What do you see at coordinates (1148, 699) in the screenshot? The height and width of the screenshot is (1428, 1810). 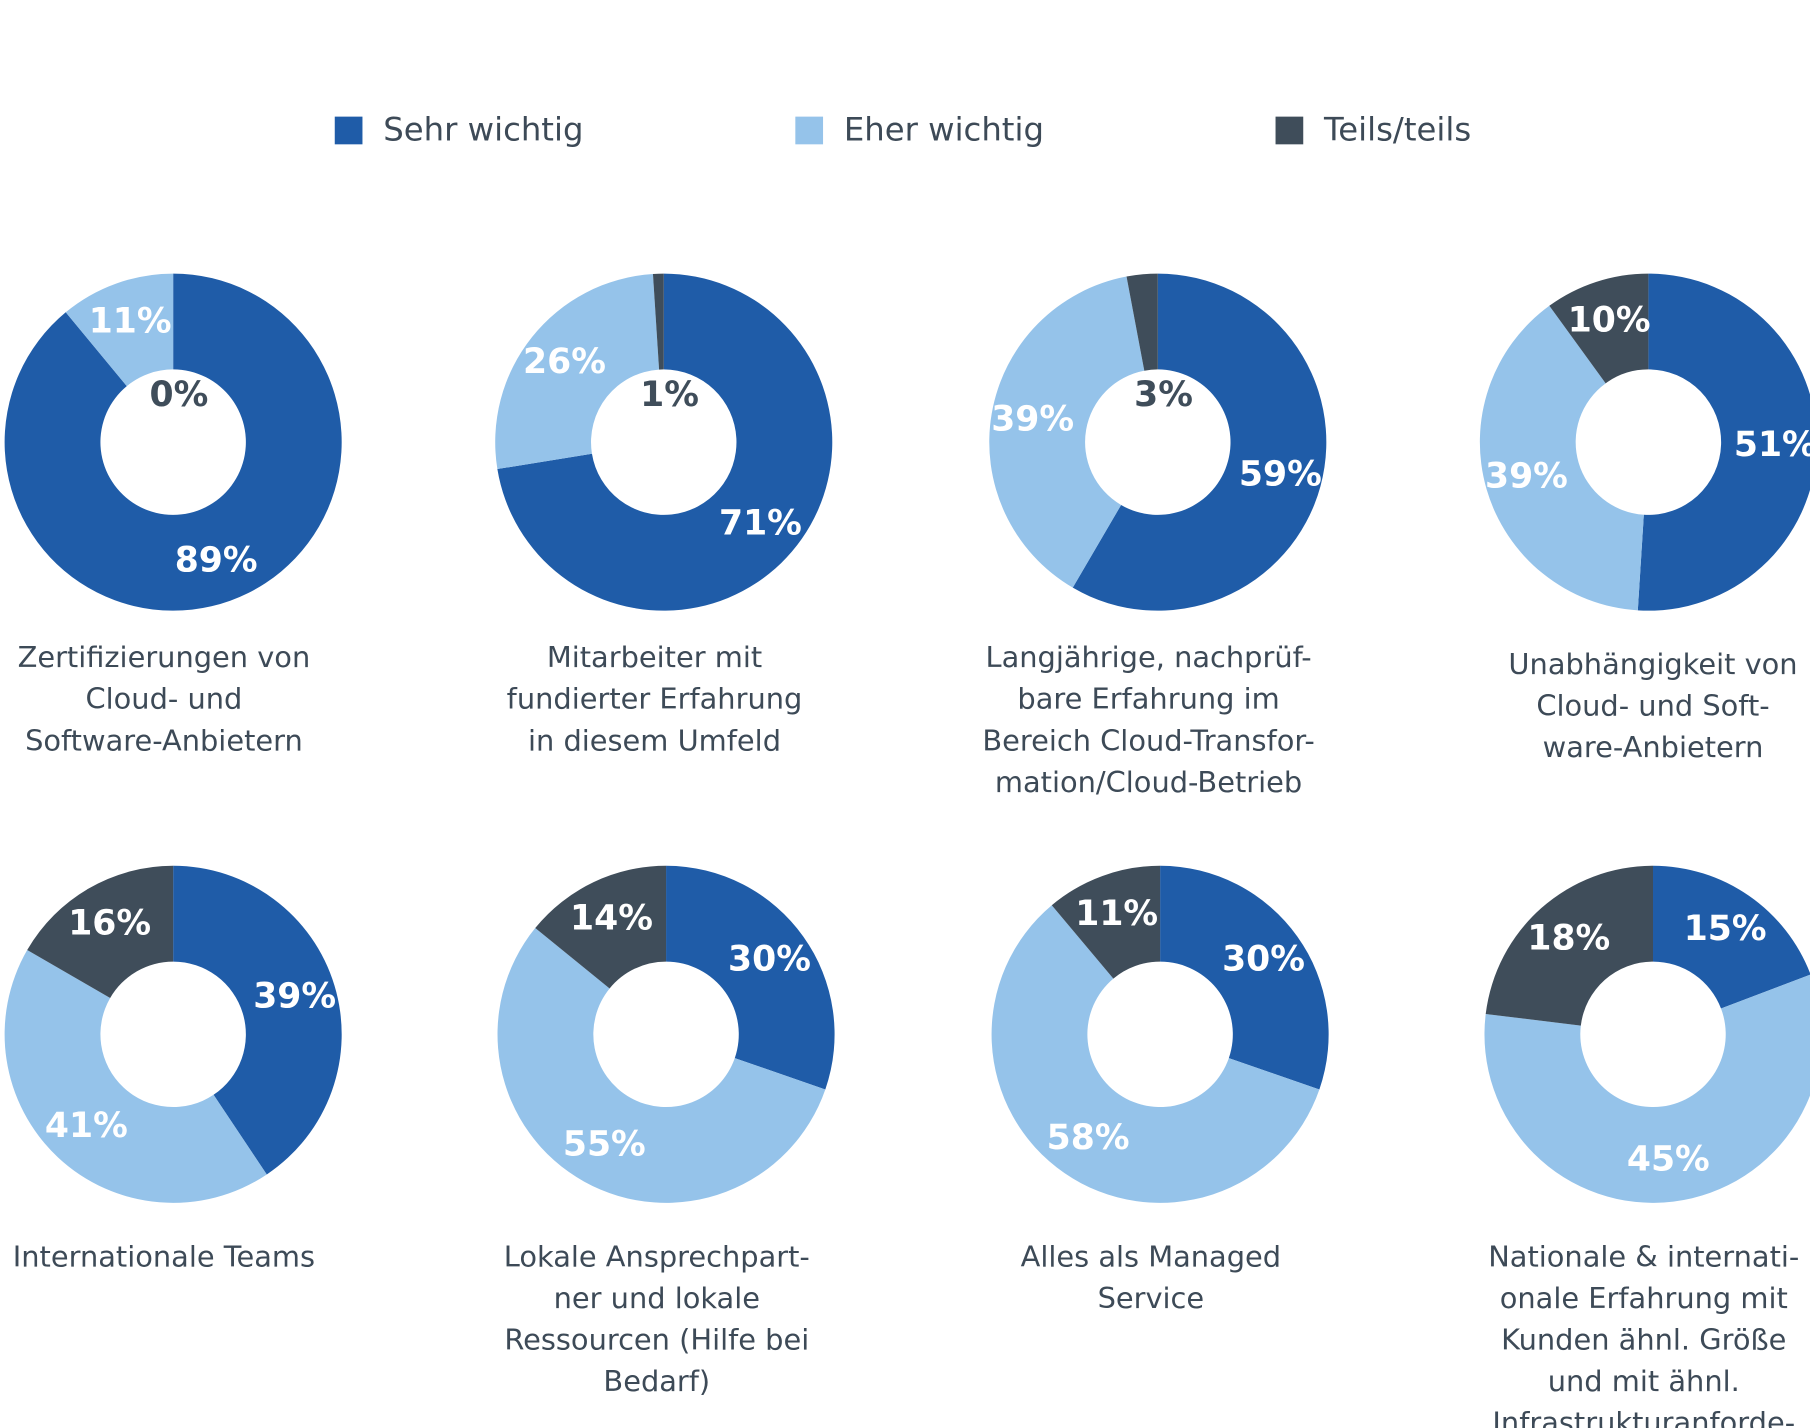 I see `donut-caption: bare Erfahrung im` at bounding box center [1148, 699].